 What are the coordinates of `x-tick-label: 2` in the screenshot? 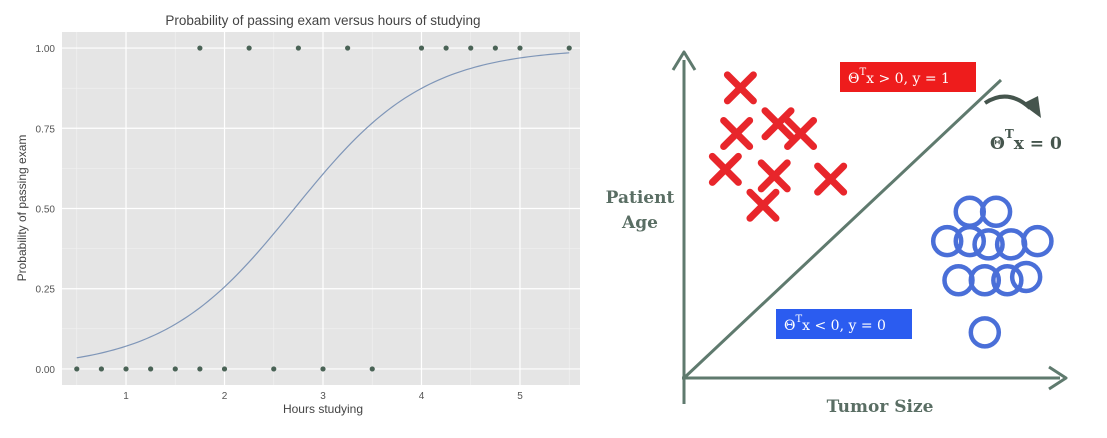 It's located at (225, 396).